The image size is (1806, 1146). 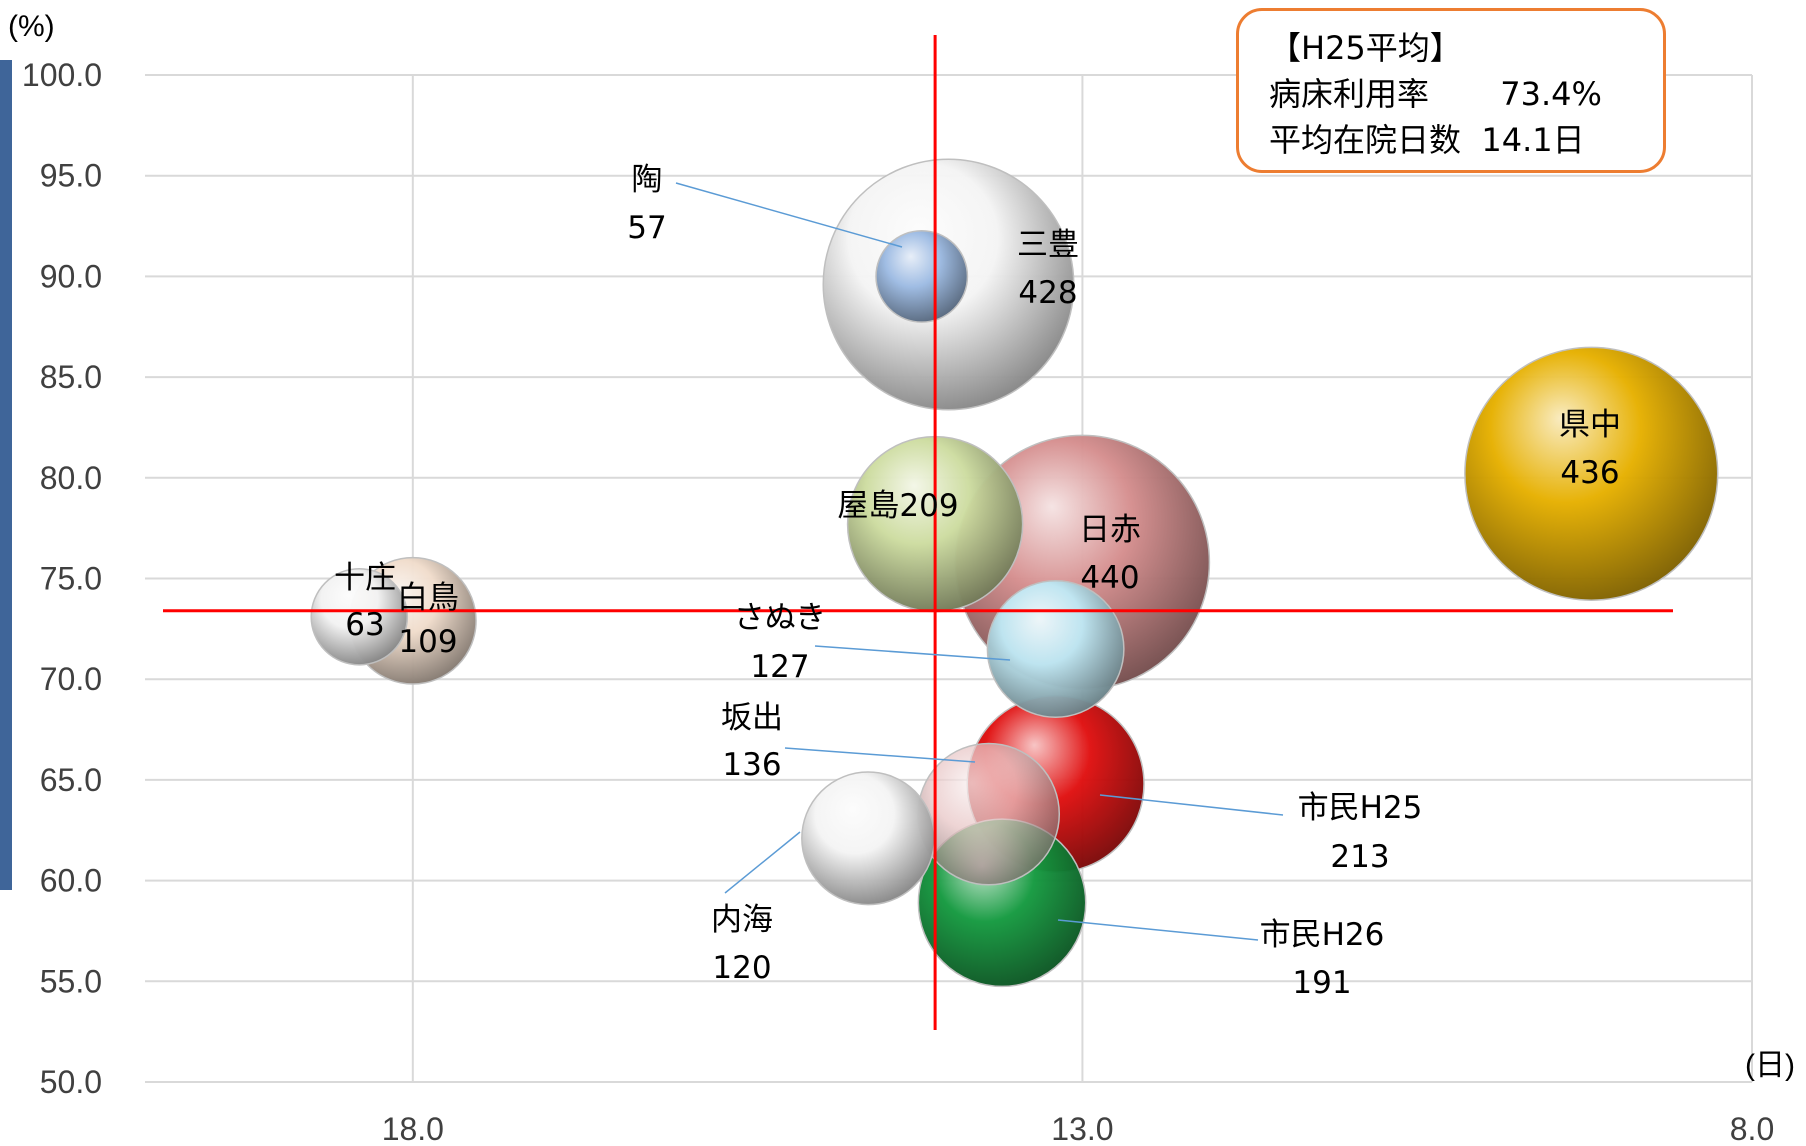 What do you see at coordinates (365, 578) in the screenshot?
I see `bubble-label: 十庄` at bounding box center [365, 578].